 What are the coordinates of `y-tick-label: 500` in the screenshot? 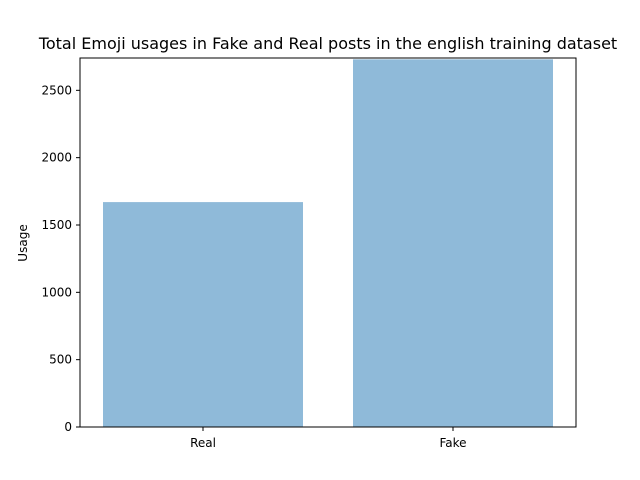 It's located at (60, 360).